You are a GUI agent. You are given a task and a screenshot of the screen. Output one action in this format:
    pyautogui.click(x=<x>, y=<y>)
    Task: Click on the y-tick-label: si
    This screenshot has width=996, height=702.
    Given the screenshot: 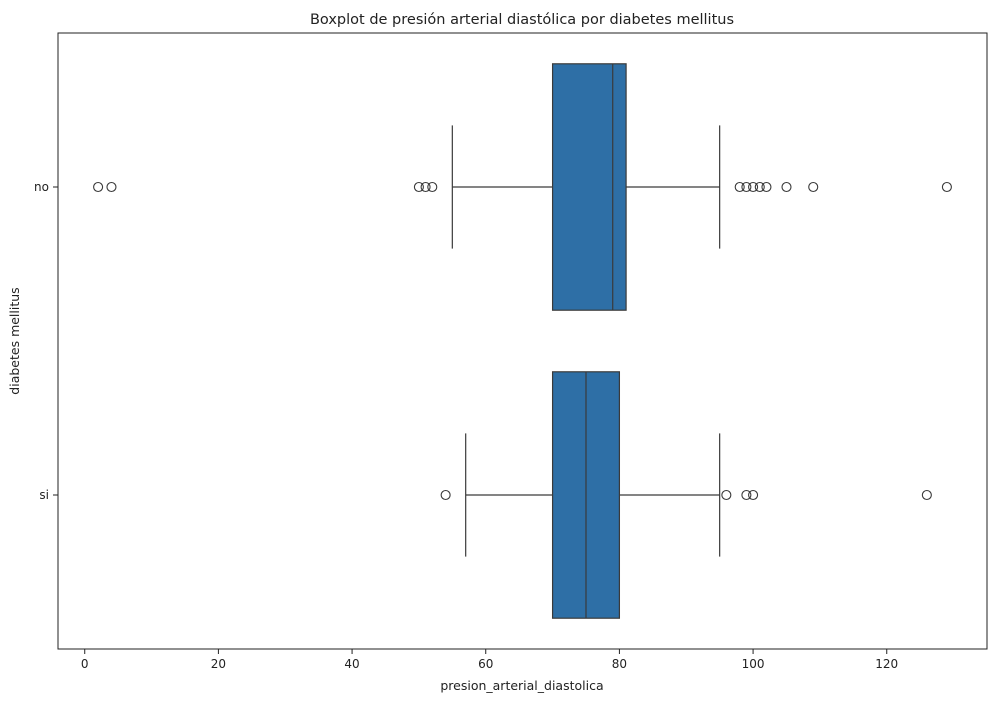 What is the action you would take?
    pyautogui.click(x=44, y=495)
    